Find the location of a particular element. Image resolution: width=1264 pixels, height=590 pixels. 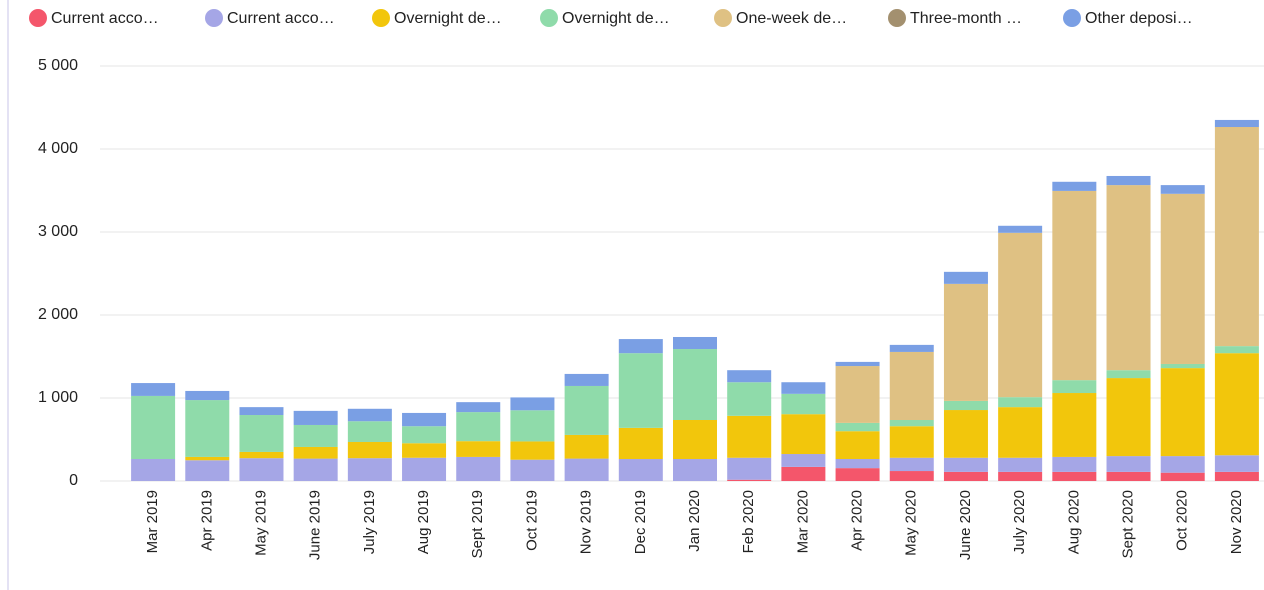

y-tick-label: 0 is located at coordinates (73, 480).